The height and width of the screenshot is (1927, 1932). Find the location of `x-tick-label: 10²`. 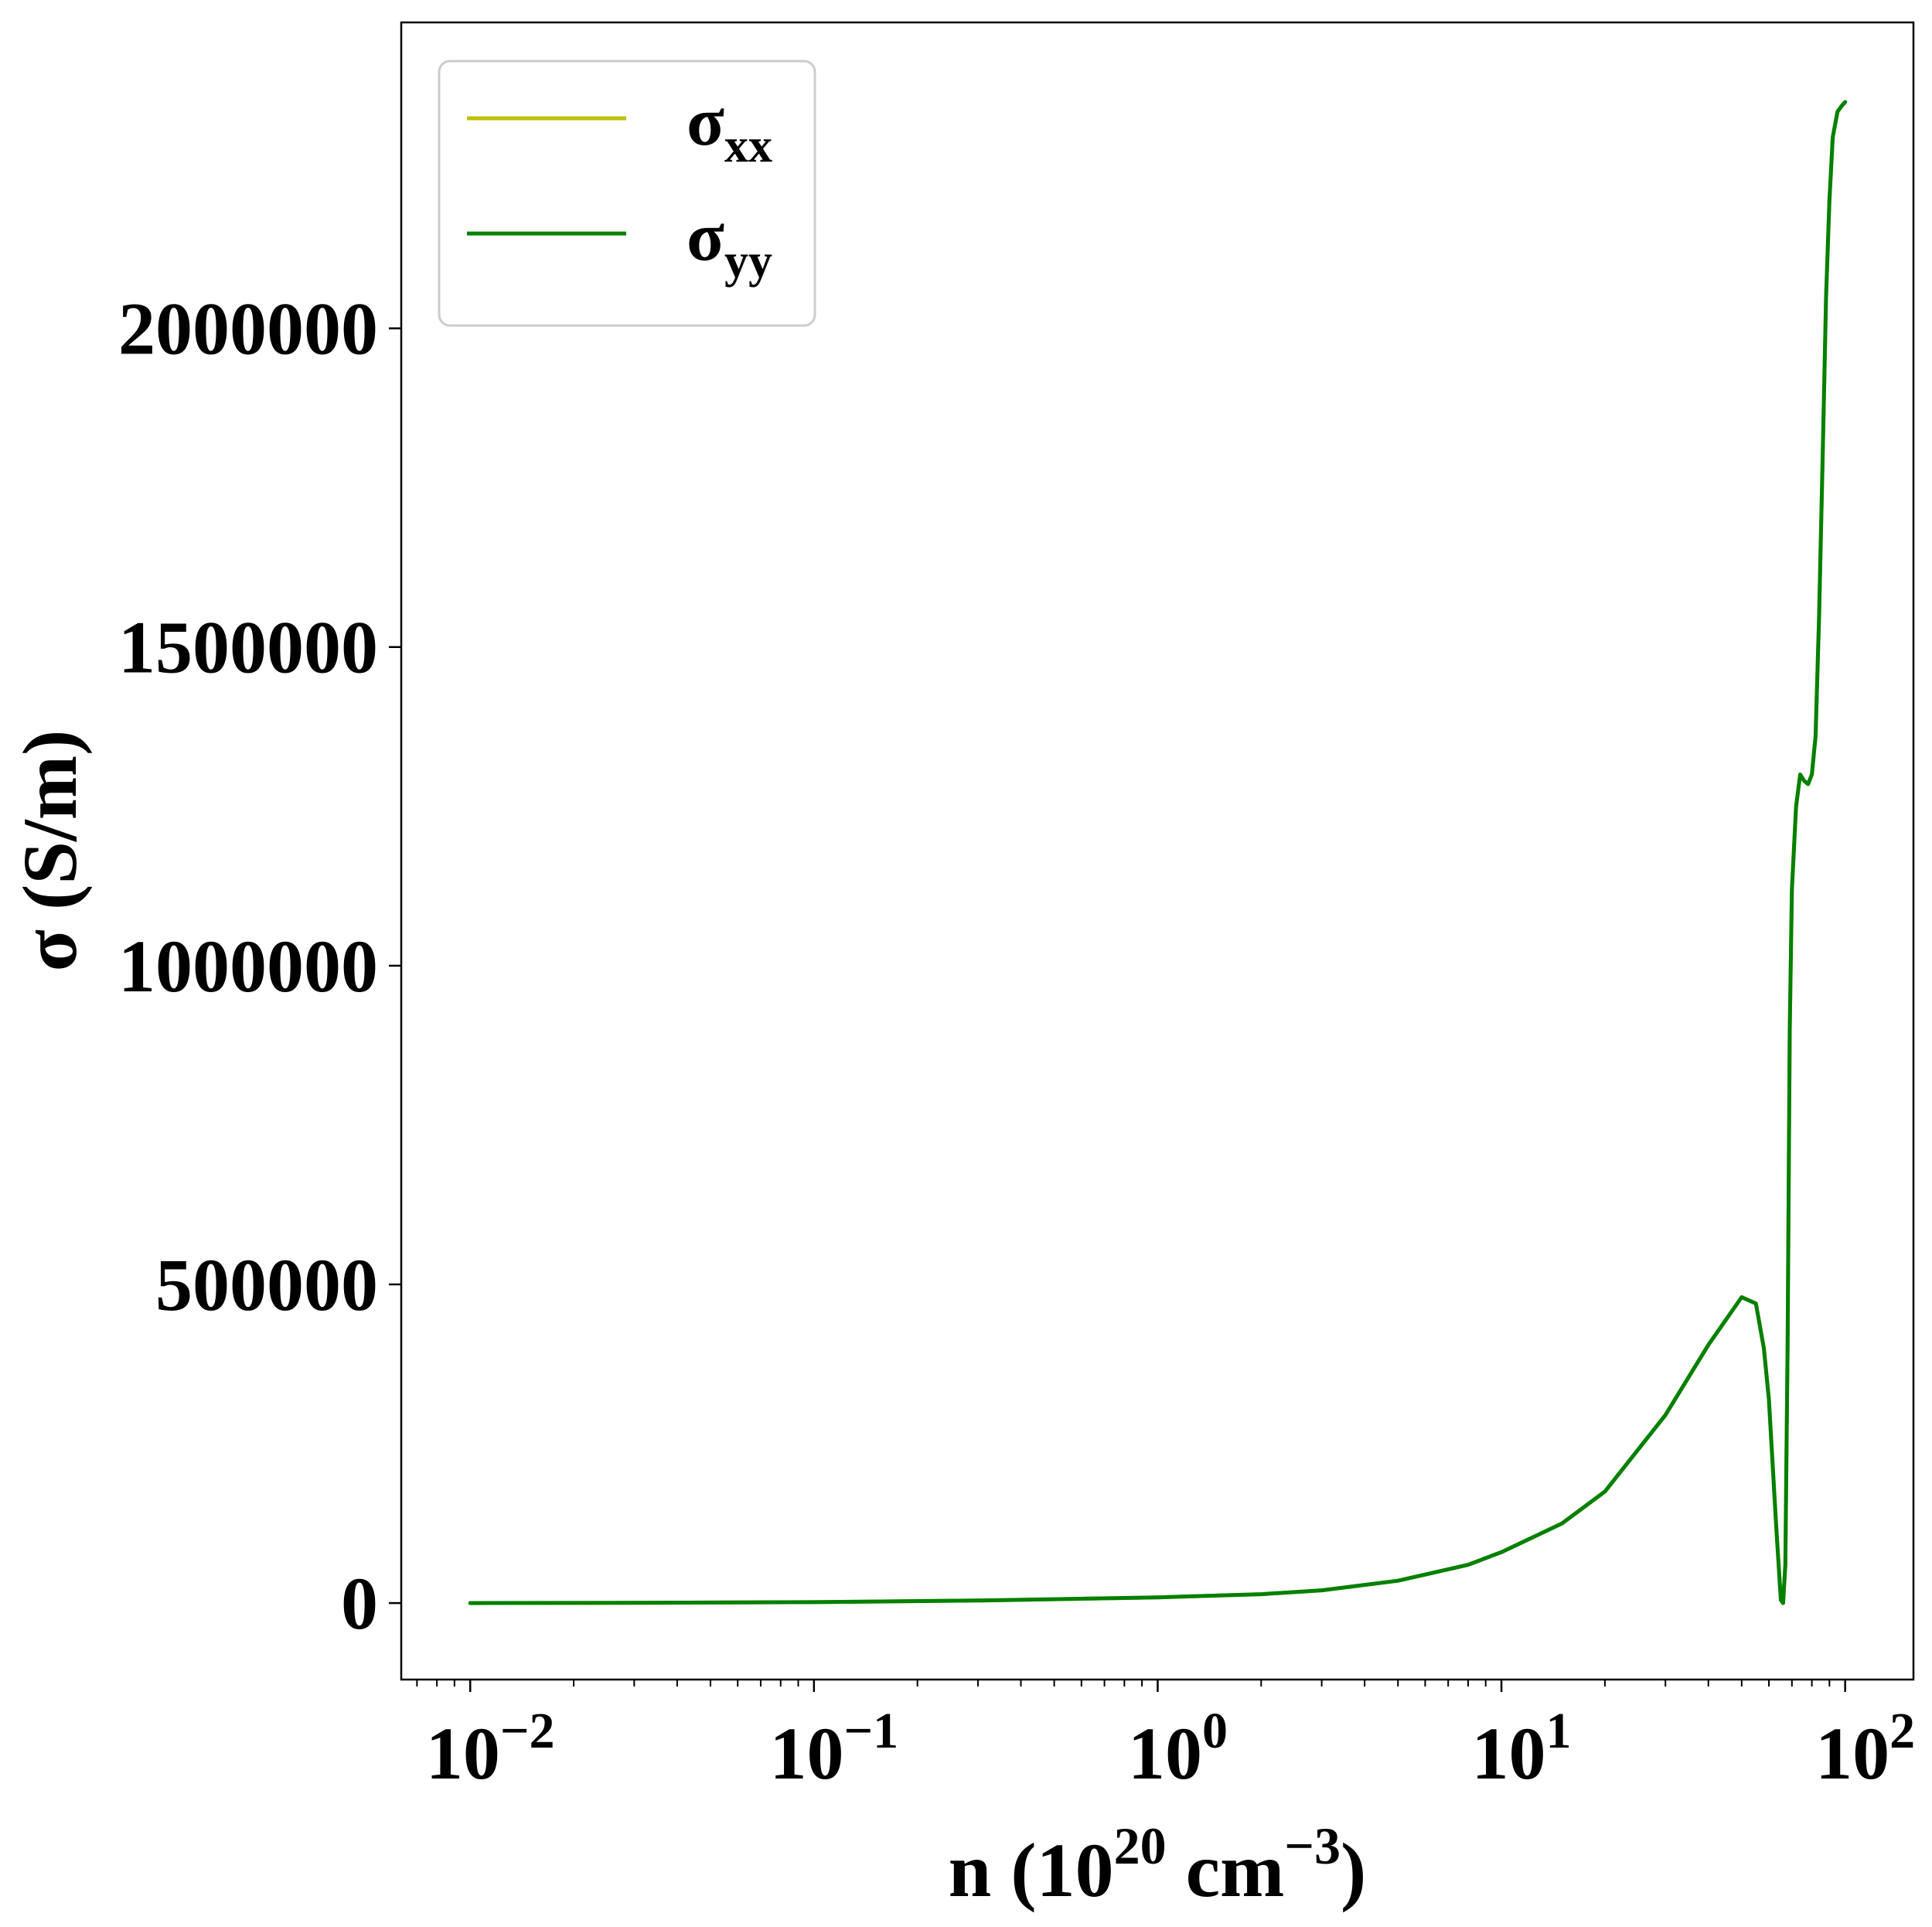

x-tick-label: 10² is located at coordinates (1865, 1749).